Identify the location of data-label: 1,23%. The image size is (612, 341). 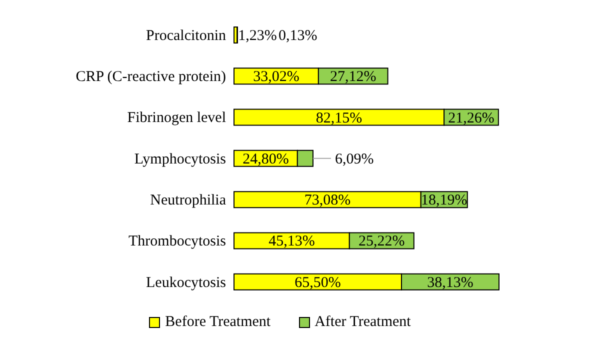
(257, 36).